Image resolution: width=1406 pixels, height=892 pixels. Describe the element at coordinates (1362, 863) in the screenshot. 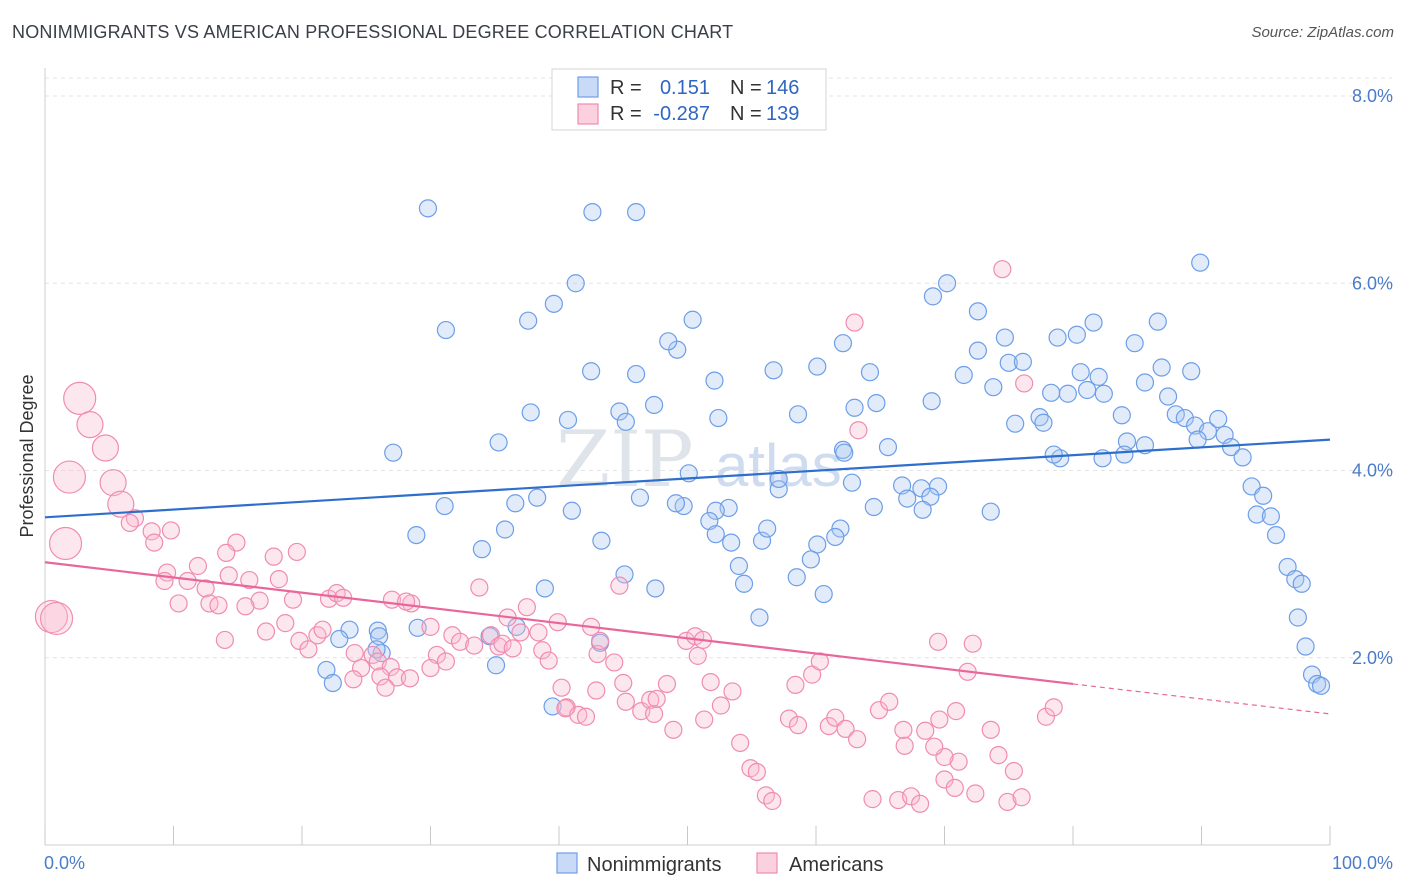

I see `x-tick-label-1: 100.0%` at that location.